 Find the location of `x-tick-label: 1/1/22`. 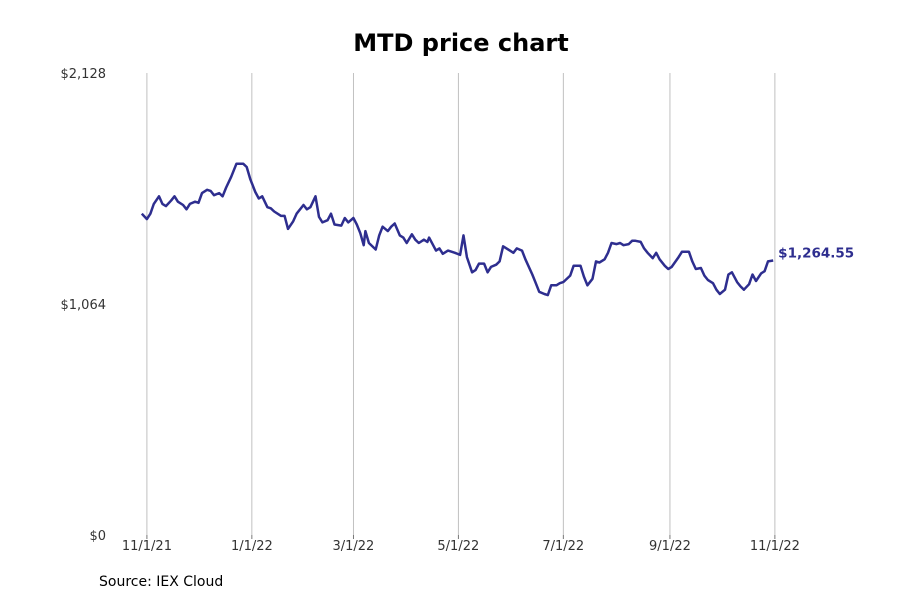

x-tick-label: 1/1/22 is located at coordinates (252, 546).